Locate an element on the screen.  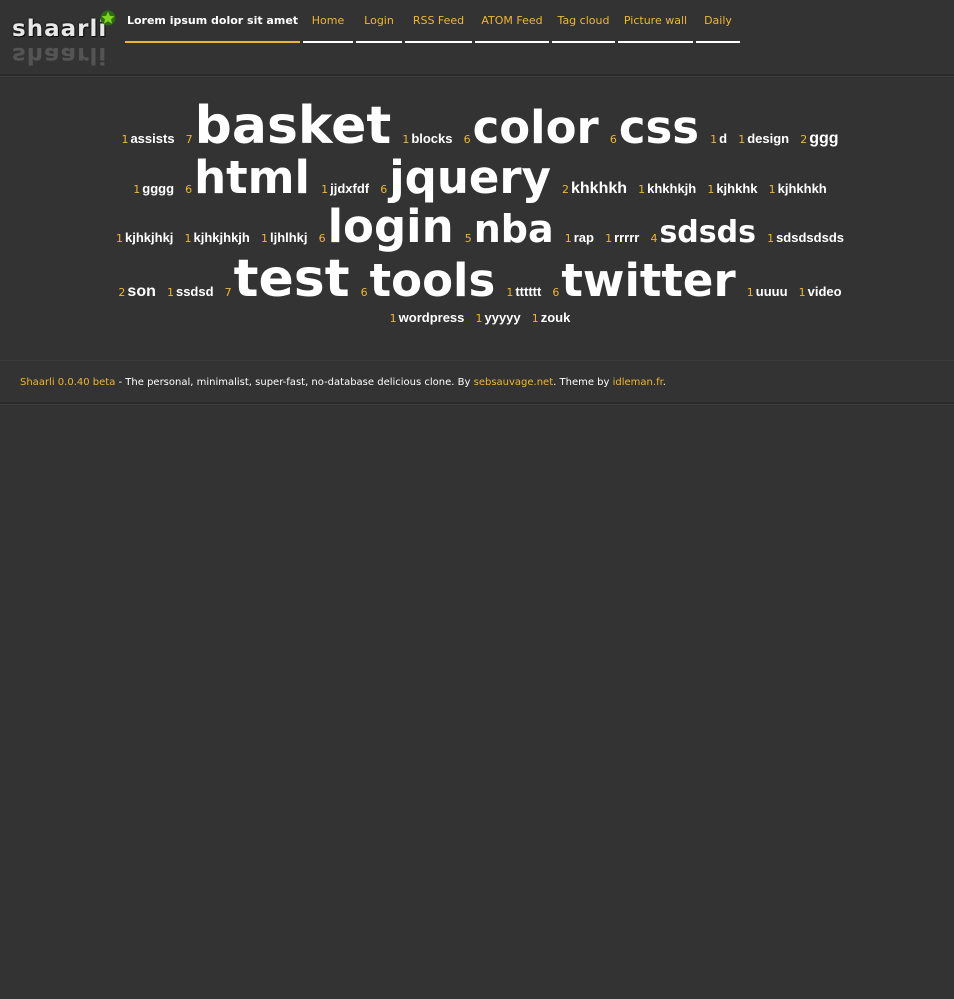
tag-item: 1 rap is located at coordinates (579, 236).